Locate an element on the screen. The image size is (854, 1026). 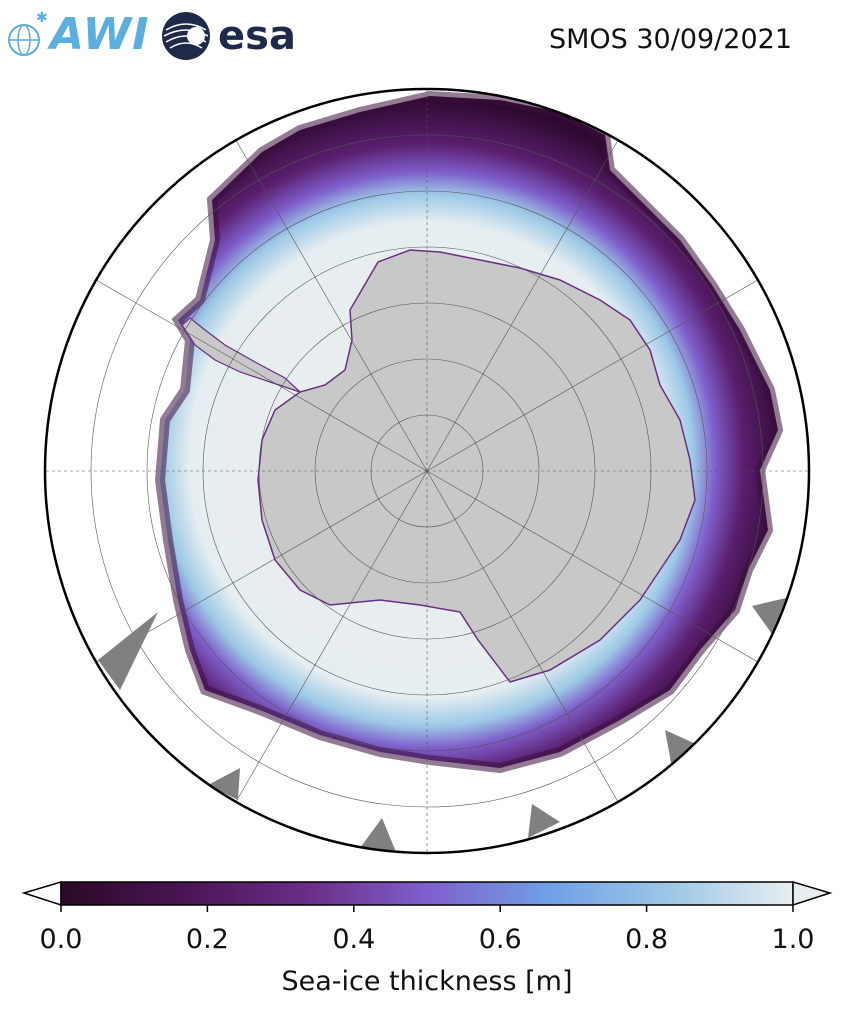
colorbar-tick-label: 0.2 is located at coordinates (207, 939).